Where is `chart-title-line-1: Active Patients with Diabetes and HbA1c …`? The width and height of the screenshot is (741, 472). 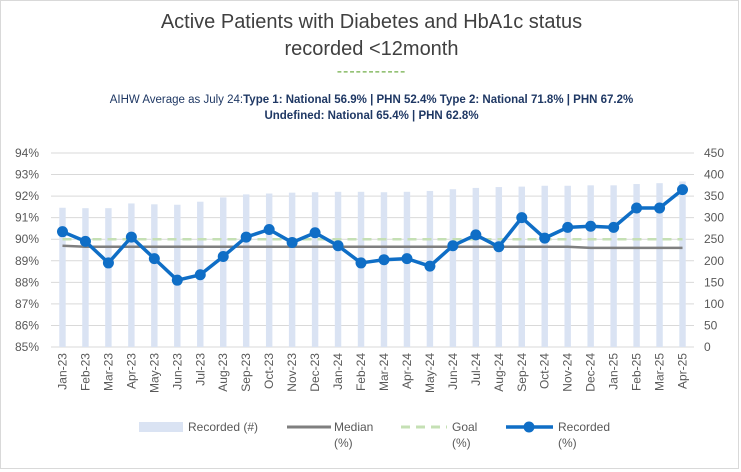
chart-title-line-1: Active Patients with Diabetes and HbA1c … is located at coordinates (371, 22).